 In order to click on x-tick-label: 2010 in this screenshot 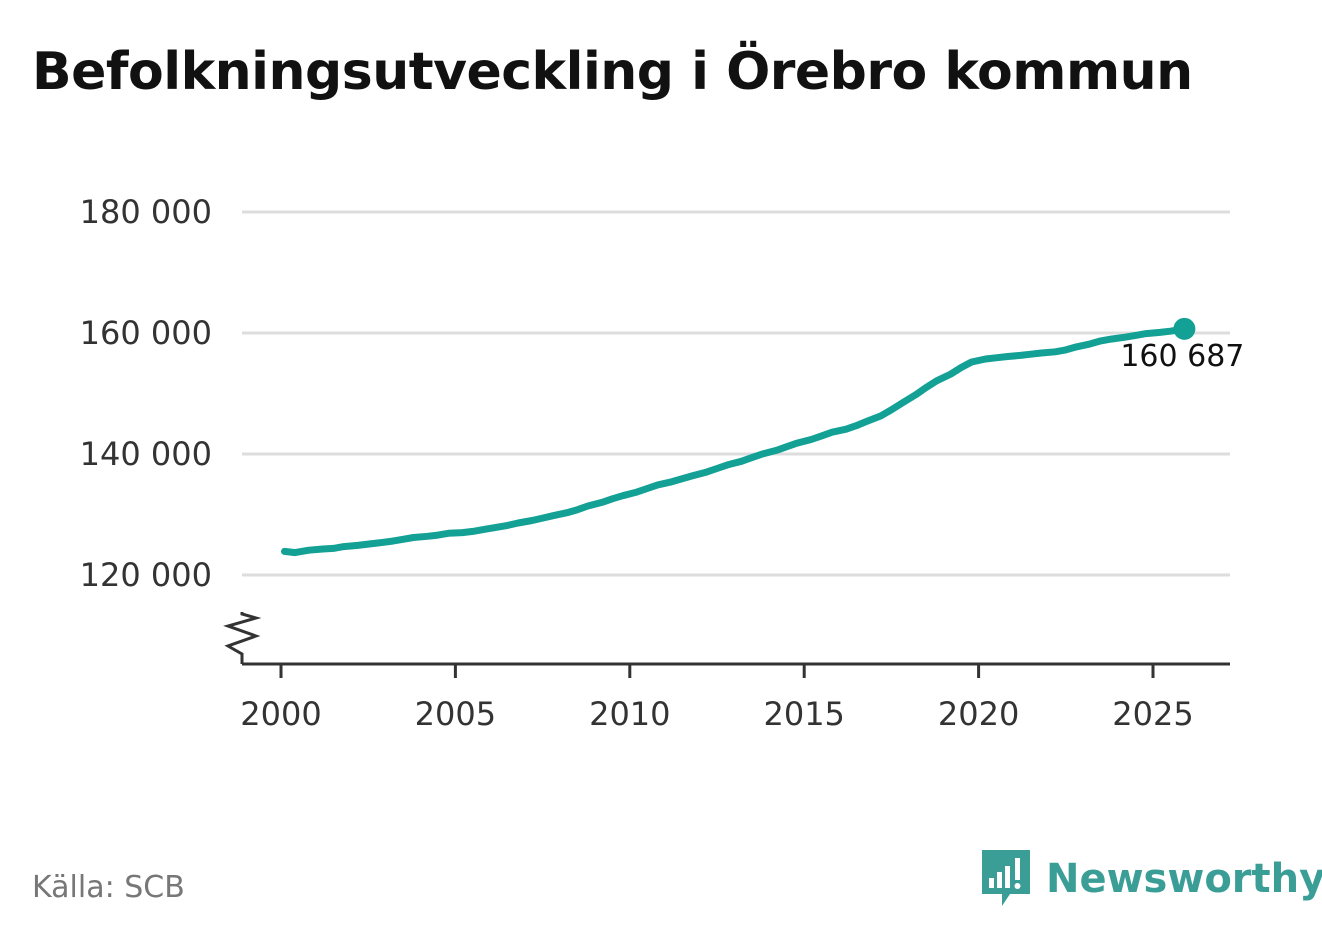, I will do `click(629, 714)`.